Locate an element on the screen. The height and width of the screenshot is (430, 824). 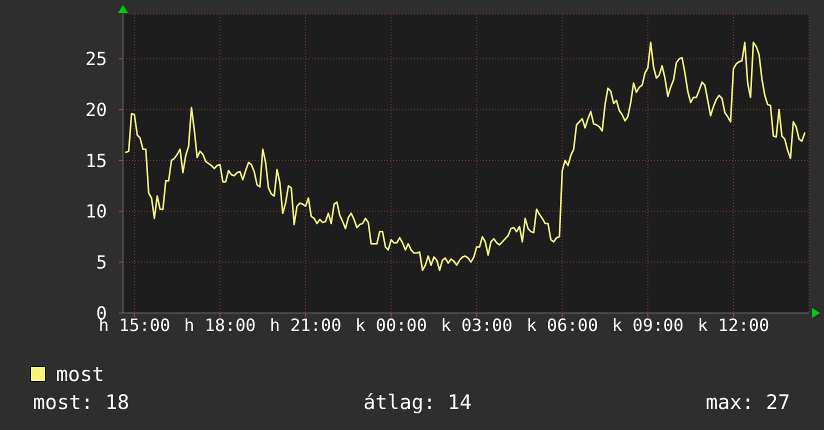
x-tick-label: h 21:00 is located at coordinates (306, 326).